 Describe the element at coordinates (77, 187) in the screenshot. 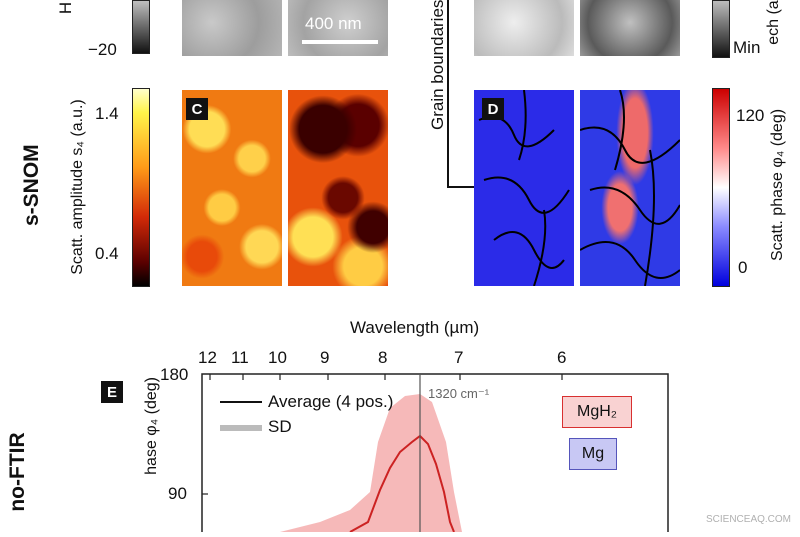

I see `amp-axis-label: Scatt. amplitude s₄ (a.u.)` at that location.